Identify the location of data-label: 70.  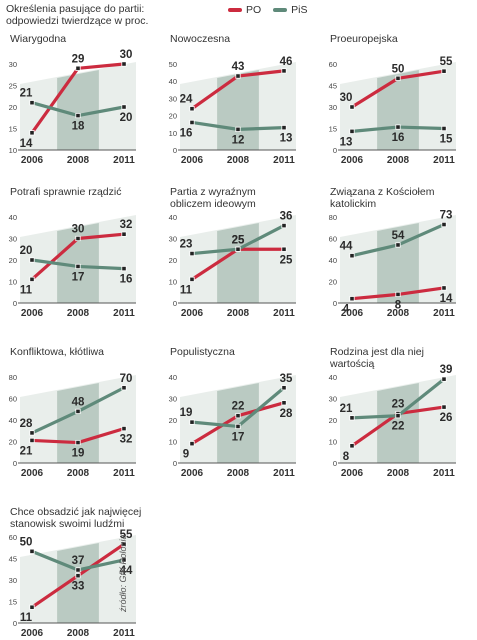
(126, 379).